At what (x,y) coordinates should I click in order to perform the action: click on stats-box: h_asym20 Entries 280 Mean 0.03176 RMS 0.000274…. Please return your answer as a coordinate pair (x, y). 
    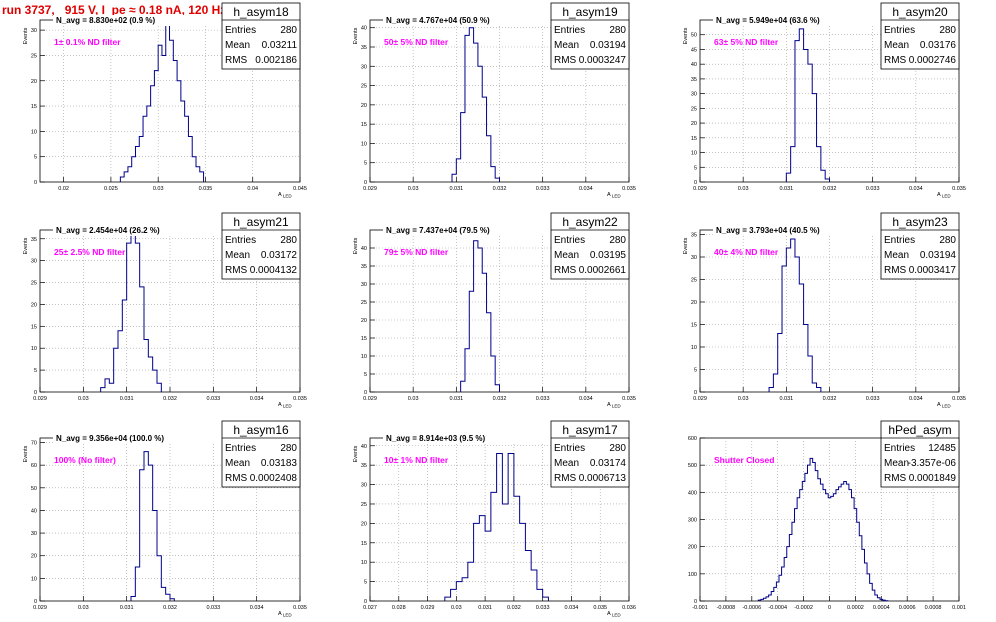
    Looking at the image, I should click on (920, 36).